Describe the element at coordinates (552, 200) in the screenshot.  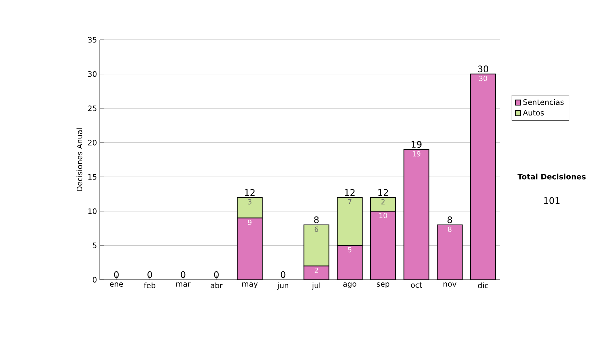
I see `text: 101` at that location.